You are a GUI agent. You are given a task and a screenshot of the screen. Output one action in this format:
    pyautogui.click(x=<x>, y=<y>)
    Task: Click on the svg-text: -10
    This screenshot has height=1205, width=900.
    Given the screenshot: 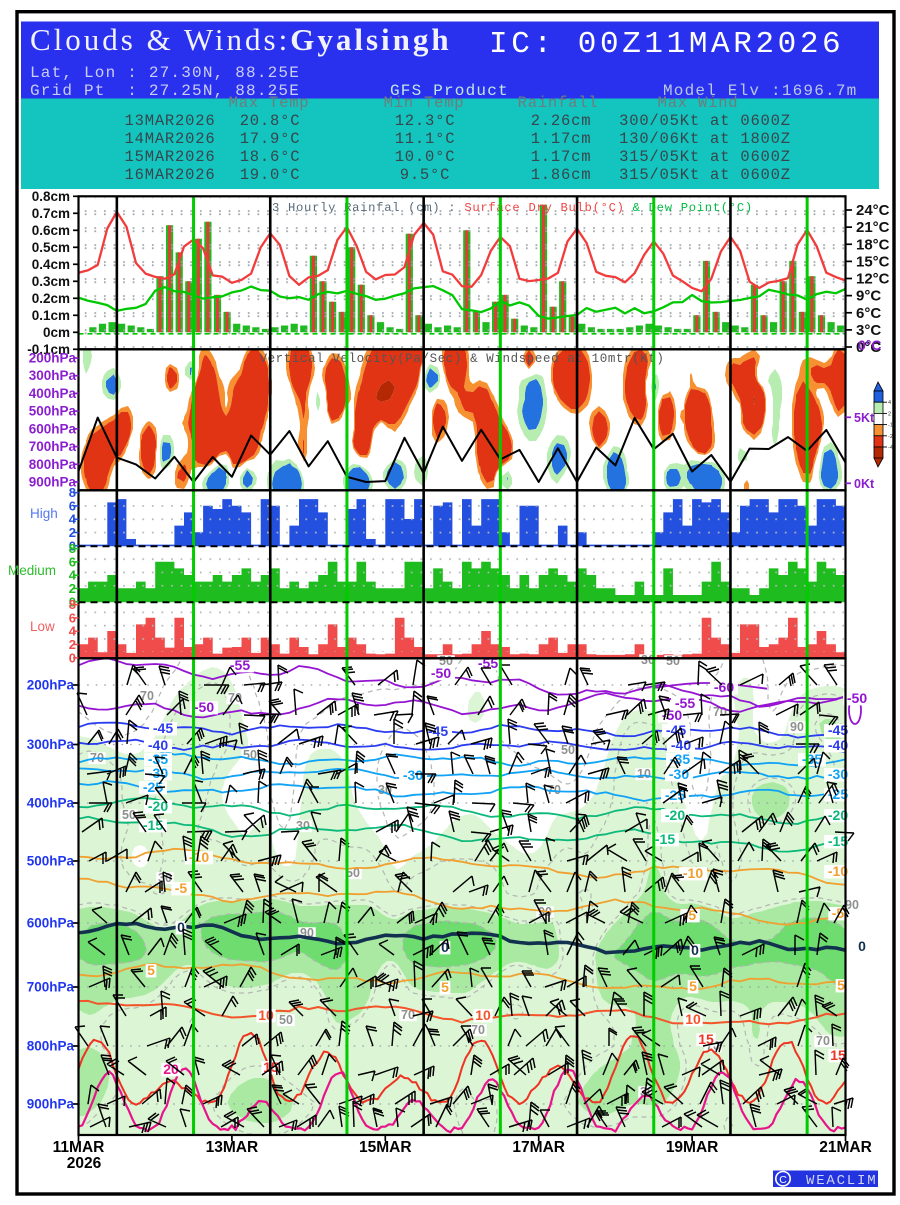 What is the action you would take?
    pyautogui.click(x=838, y=871)
    